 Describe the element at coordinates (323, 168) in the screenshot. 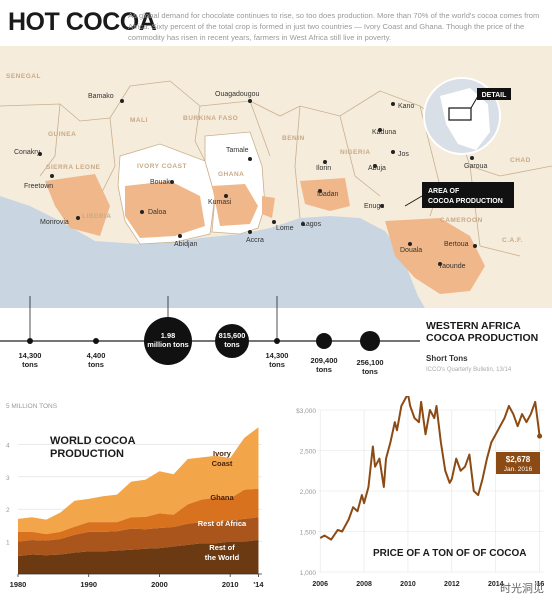

I see `city-label: Ilorin` at that location.